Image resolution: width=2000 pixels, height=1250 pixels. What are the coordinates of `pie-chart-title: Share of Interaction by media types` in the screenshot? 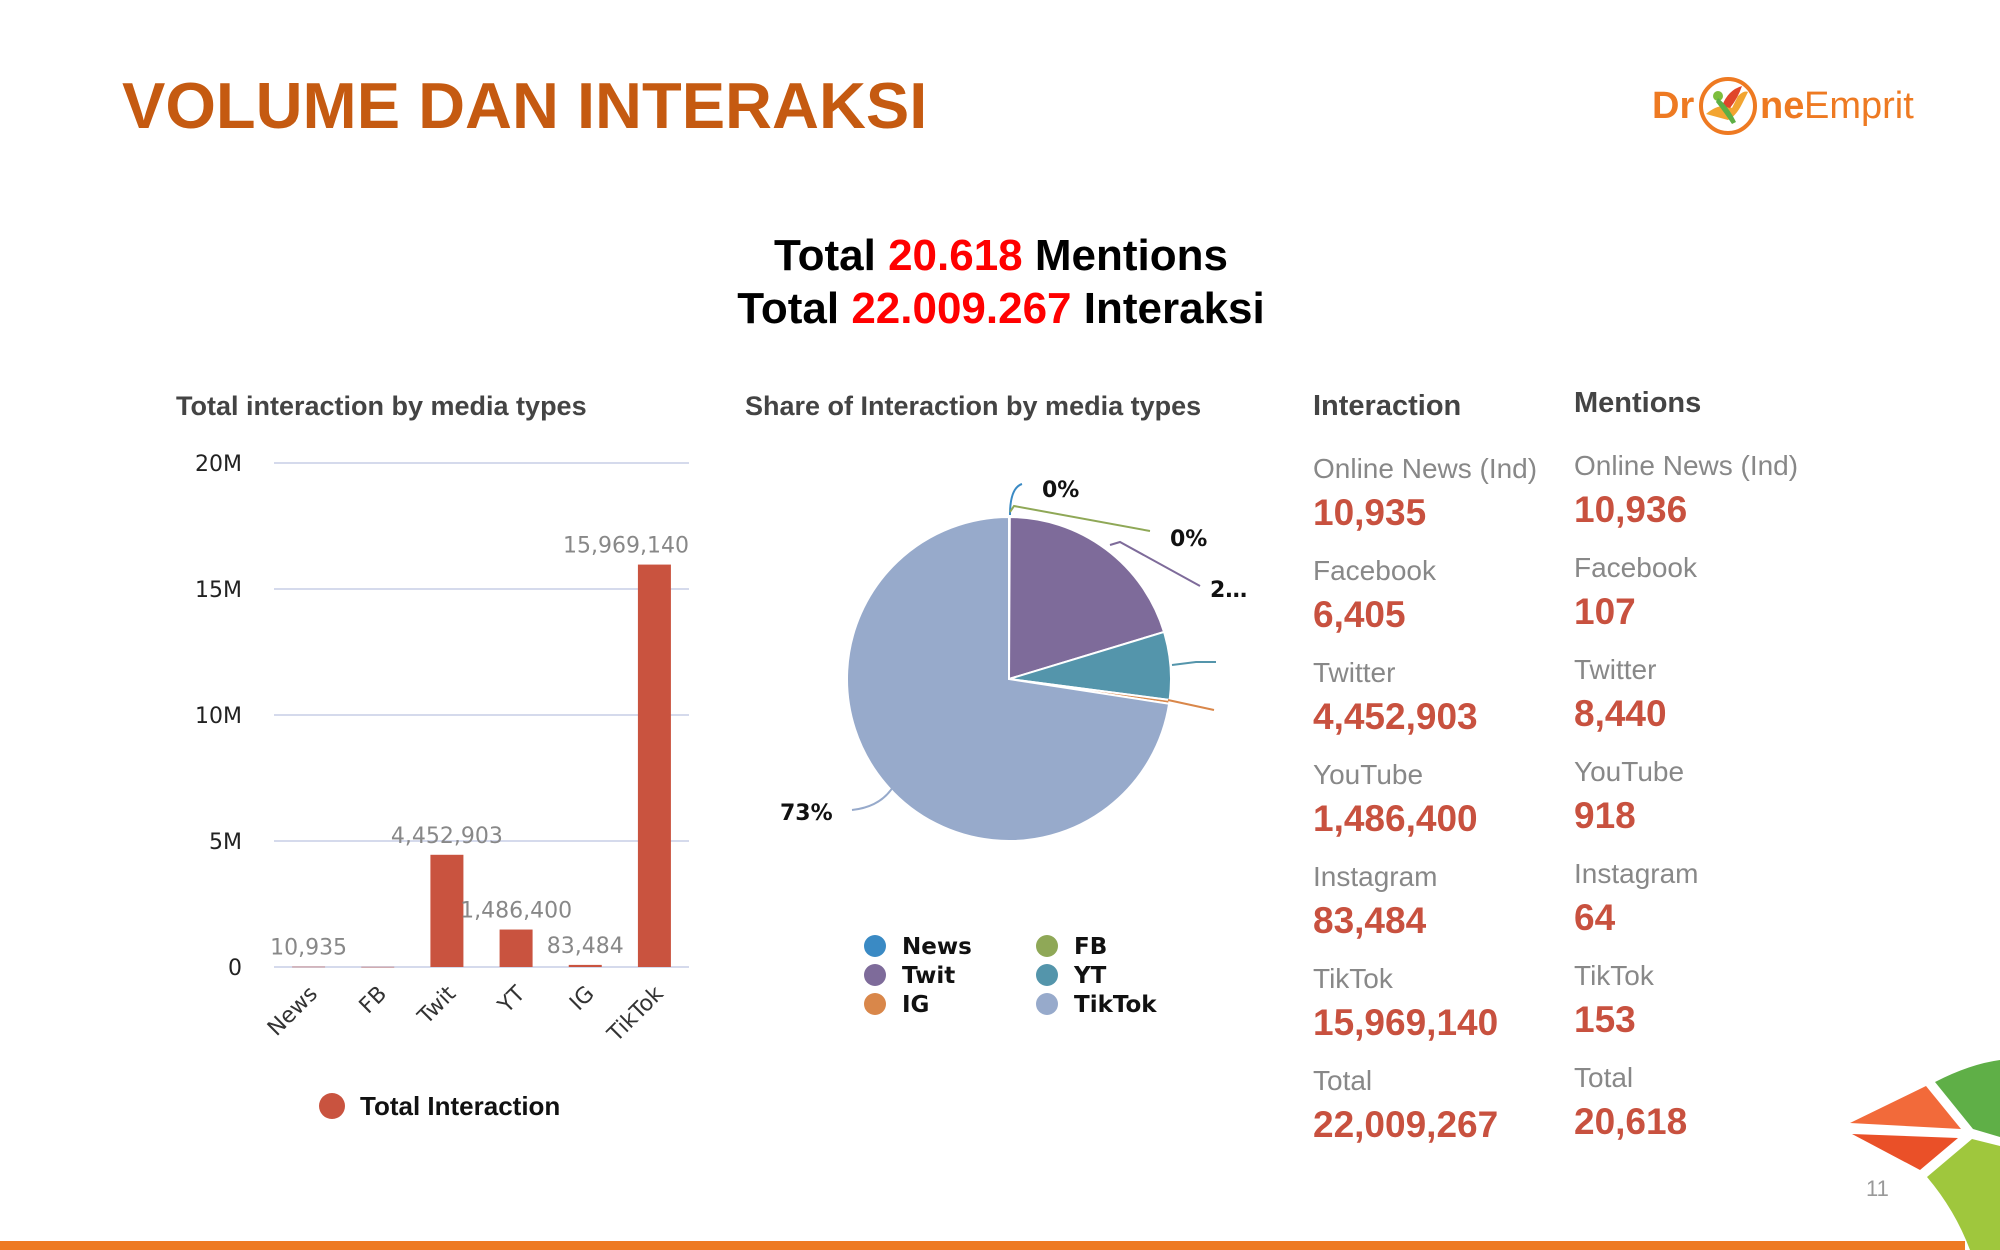 It's located at (973, 406).